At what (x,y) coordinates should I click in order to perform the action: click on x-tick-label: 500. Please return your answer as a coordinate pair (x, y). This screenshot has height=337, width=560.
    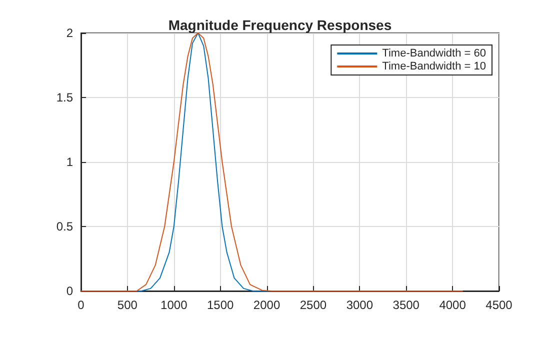
    Looking at the image, I should click on (127, 305).